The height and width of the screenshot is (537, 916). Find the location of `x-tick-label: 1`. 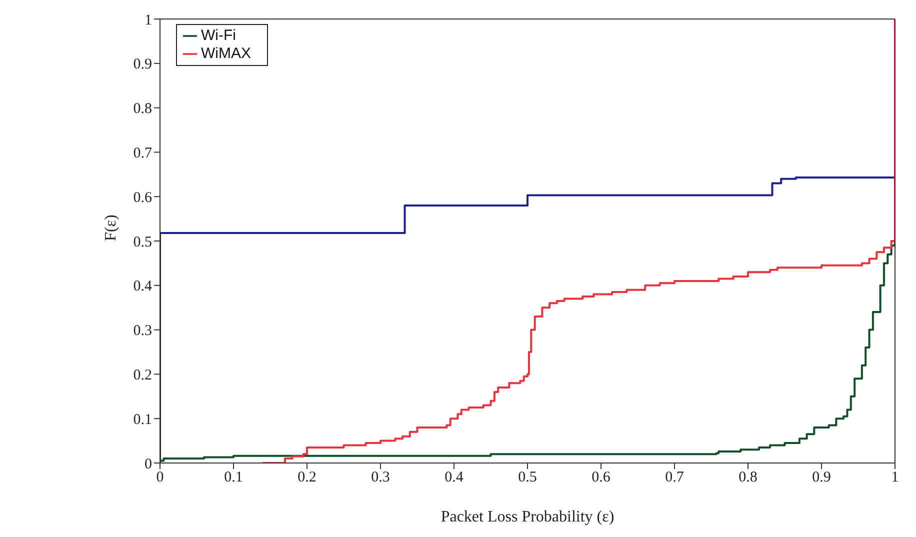

x-tick-label: 1 is located at coordinates (895, 478).